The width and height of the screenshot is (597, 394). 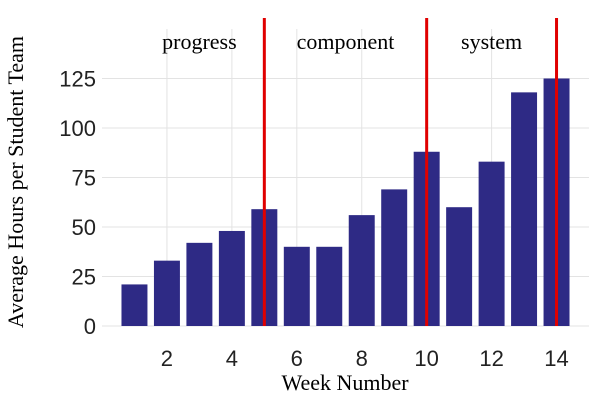 I want to click on x-axis-label: Week Number, so click(x=345, y=382).